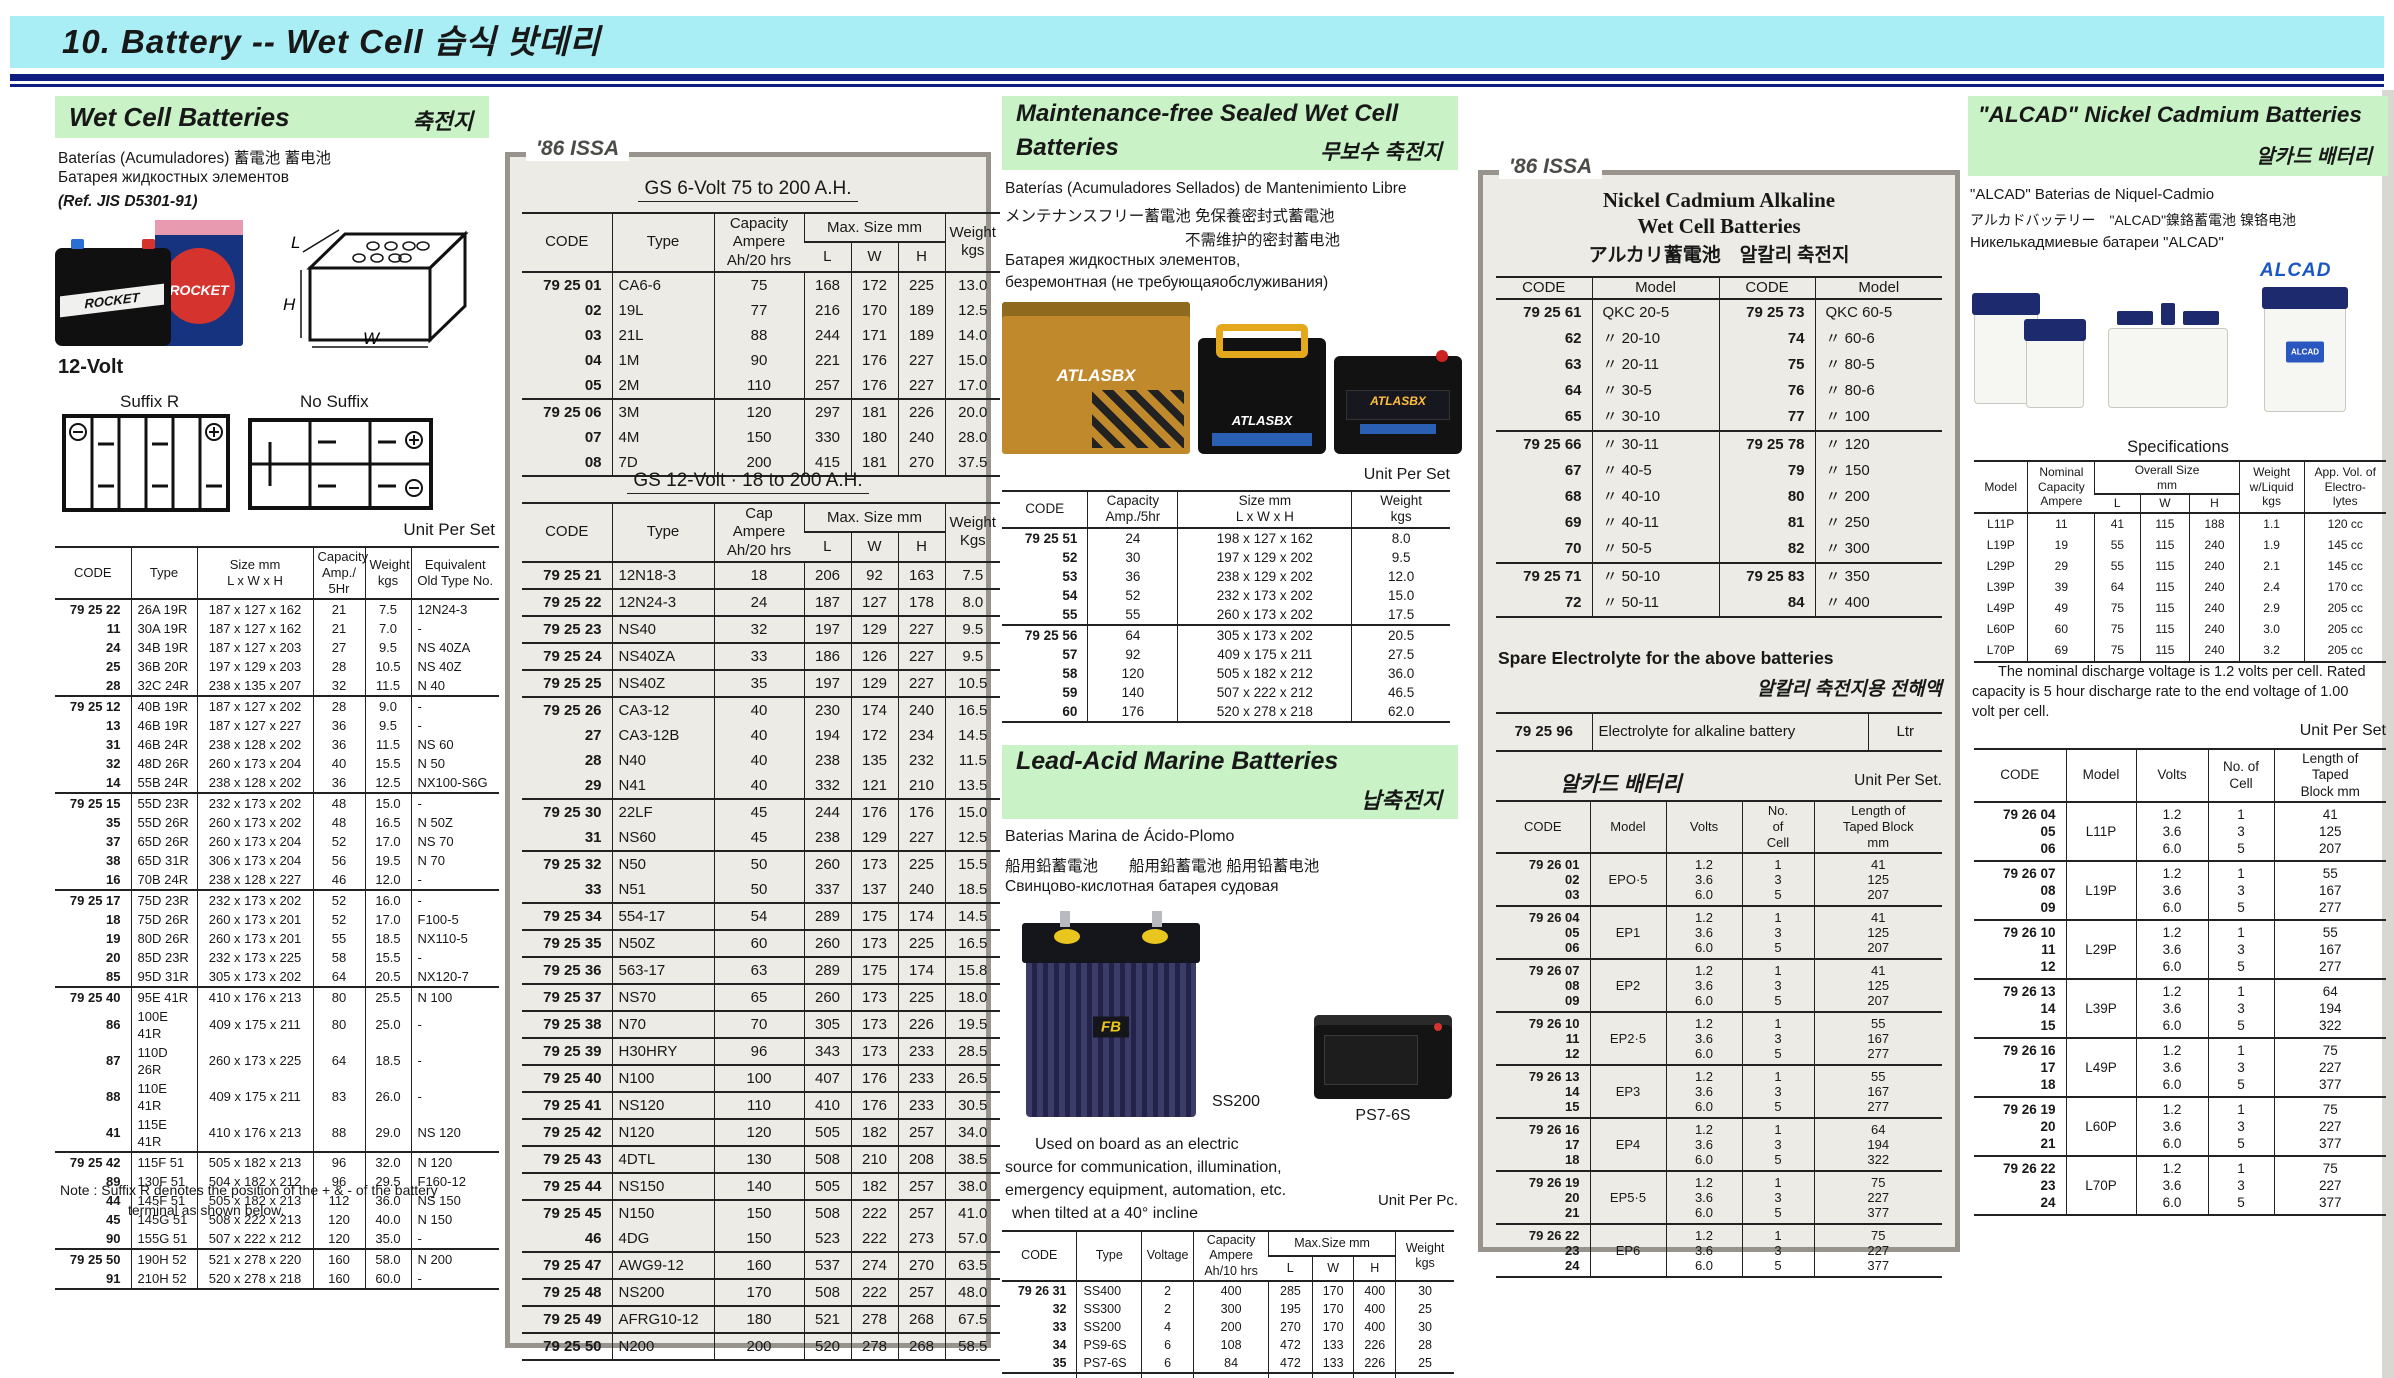 The height and width of the screenshot is (1378, 2394). I want to click on table-cell: 176, so click(1132, 711).